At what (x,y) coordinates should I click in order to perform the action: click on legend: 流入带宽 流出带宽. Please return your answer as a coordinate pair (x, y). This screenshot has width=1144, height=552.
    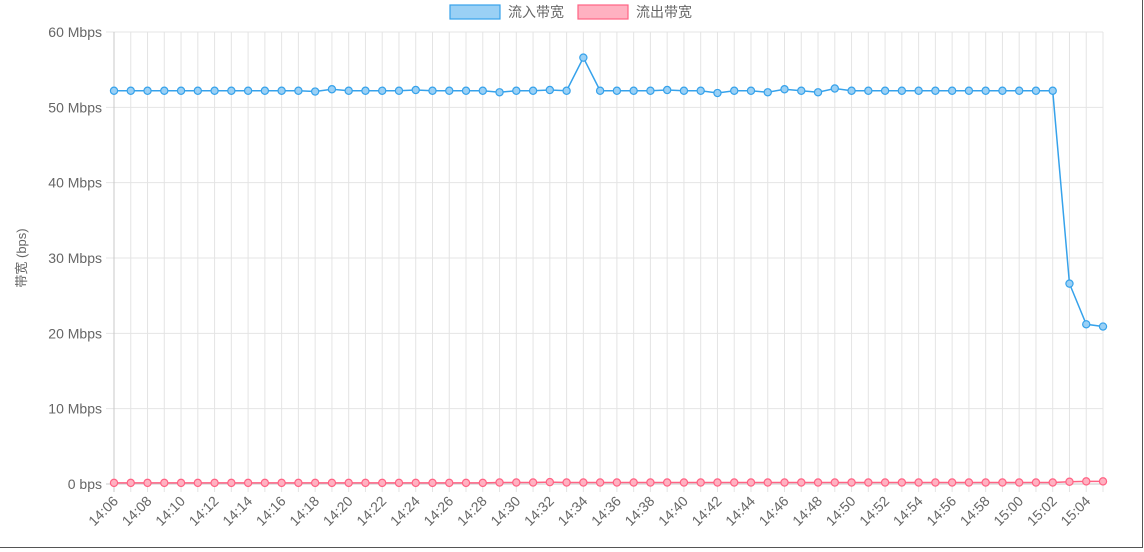
    Looking at the image, I should click on (570, 12).